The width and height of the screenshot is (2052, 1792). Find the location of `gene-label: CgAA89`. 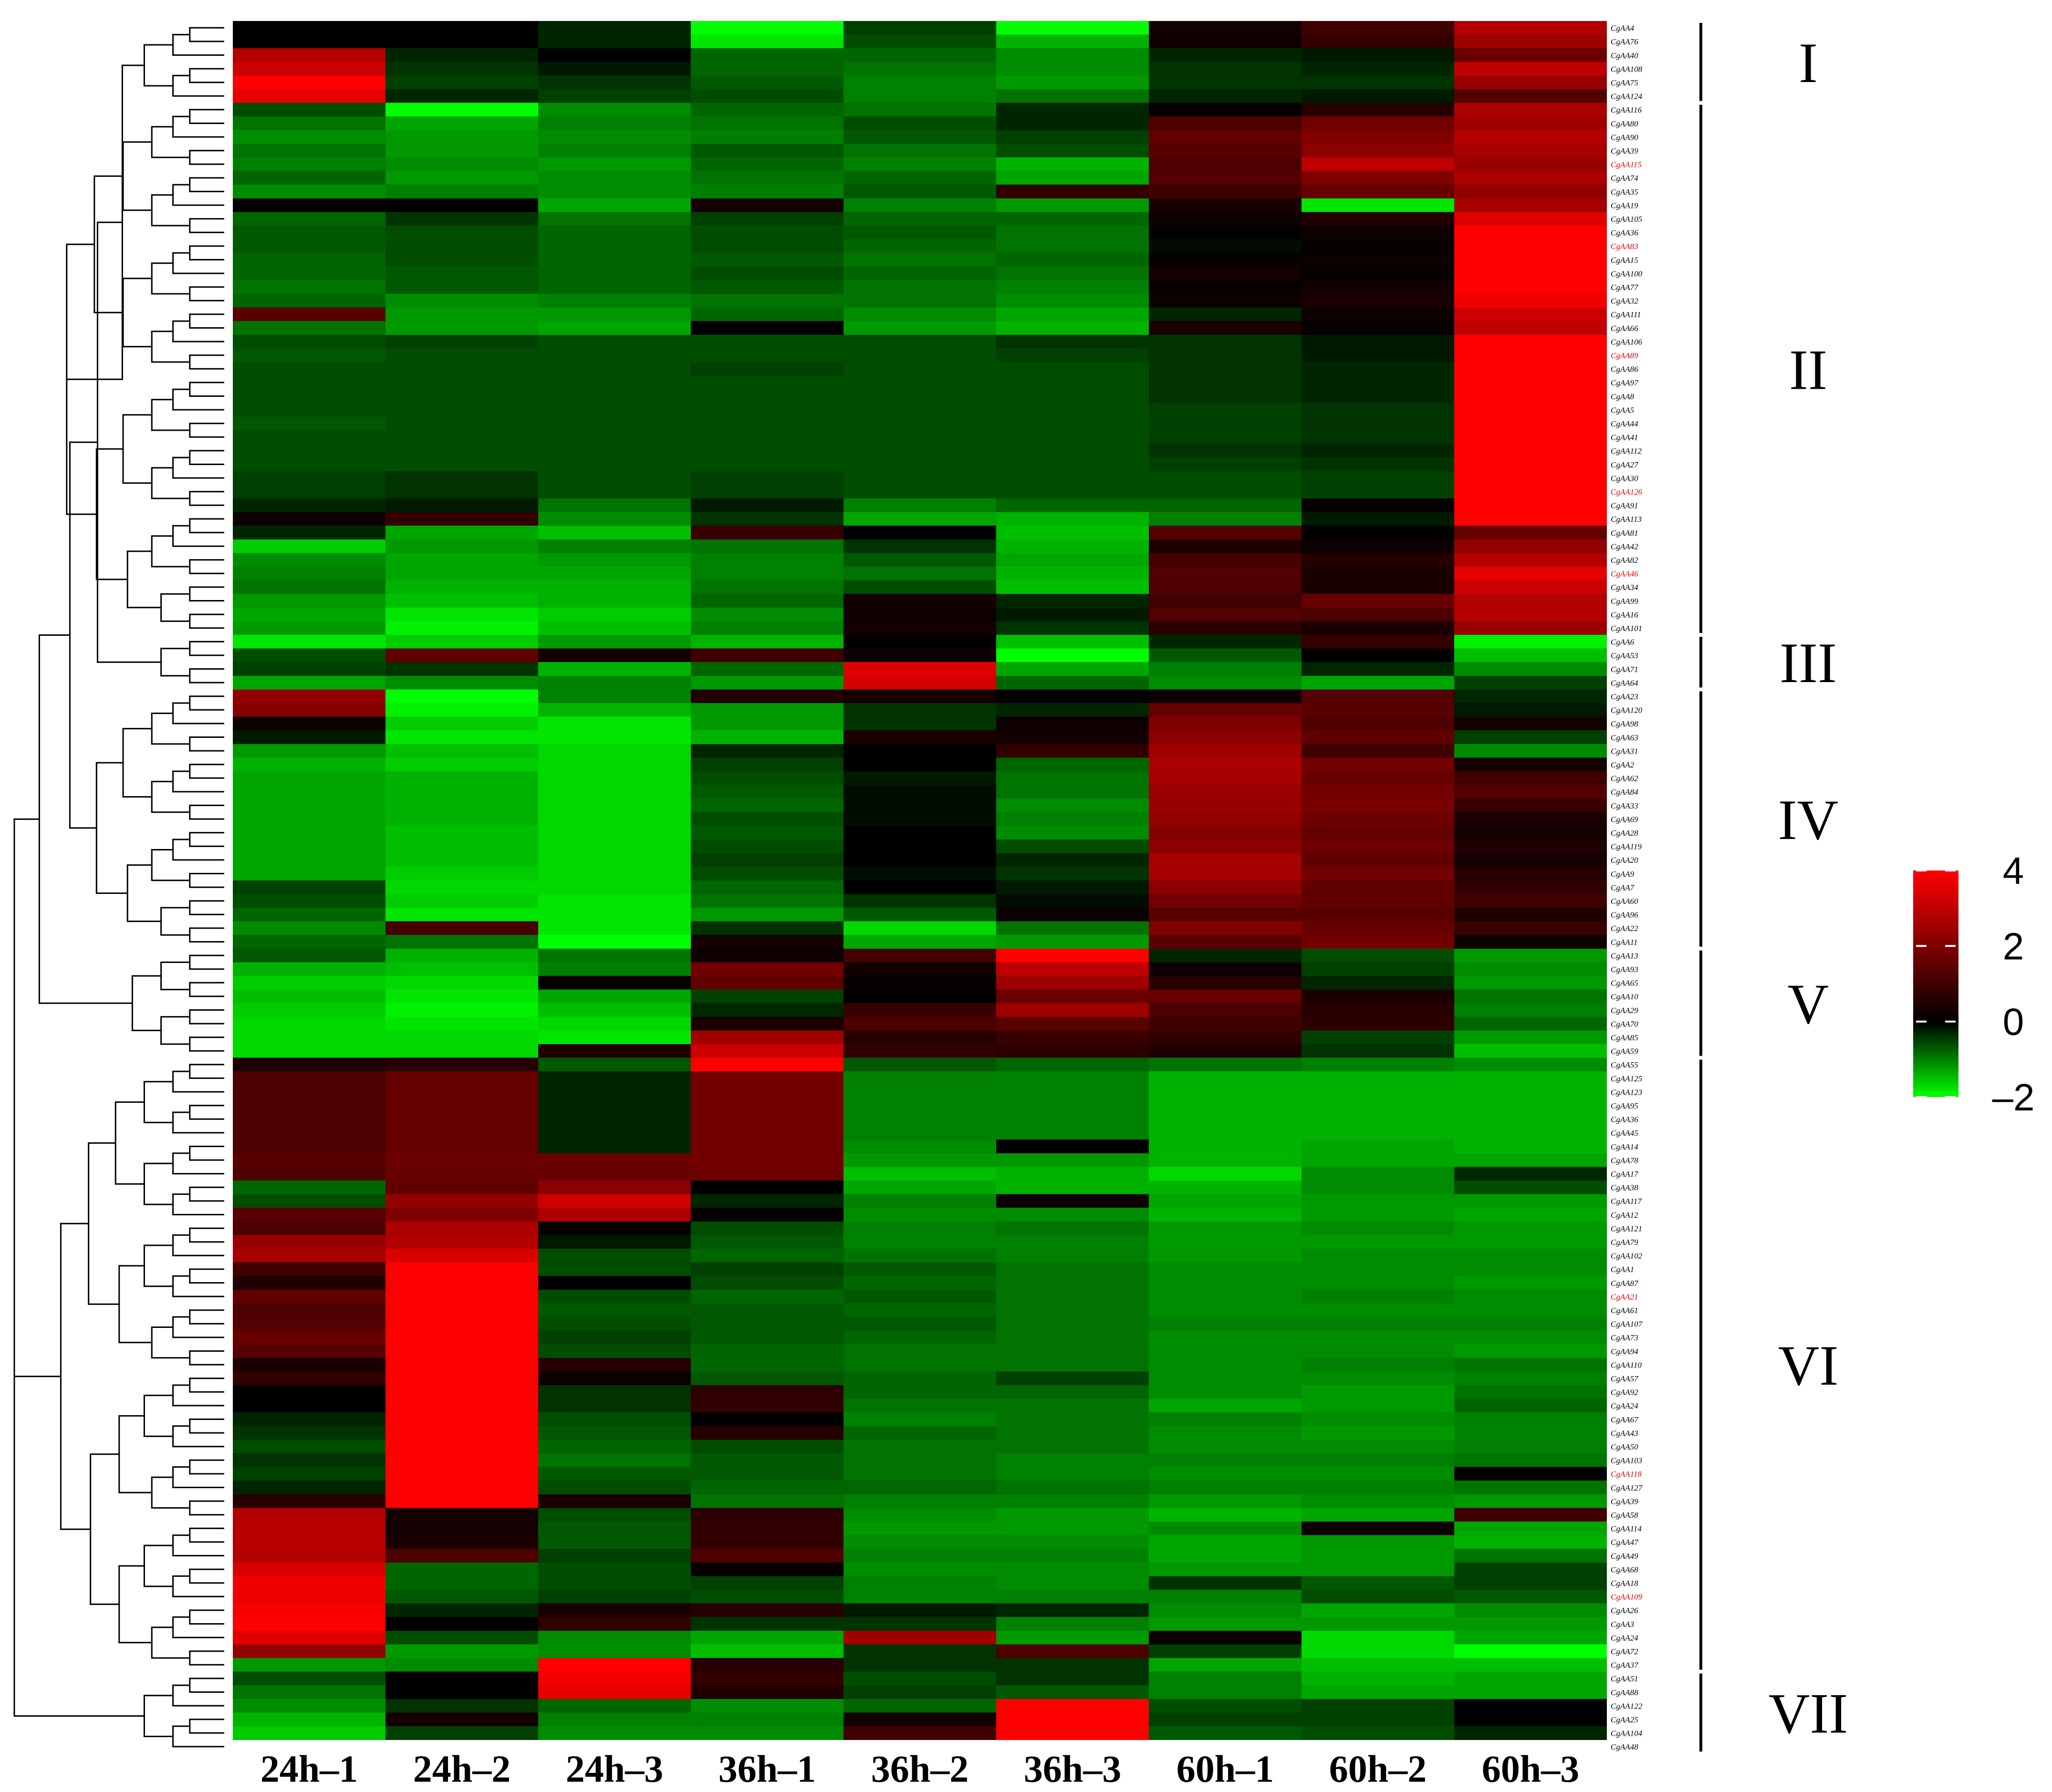

gene-label: CgAA89 is located at coordinates (1625, 355).